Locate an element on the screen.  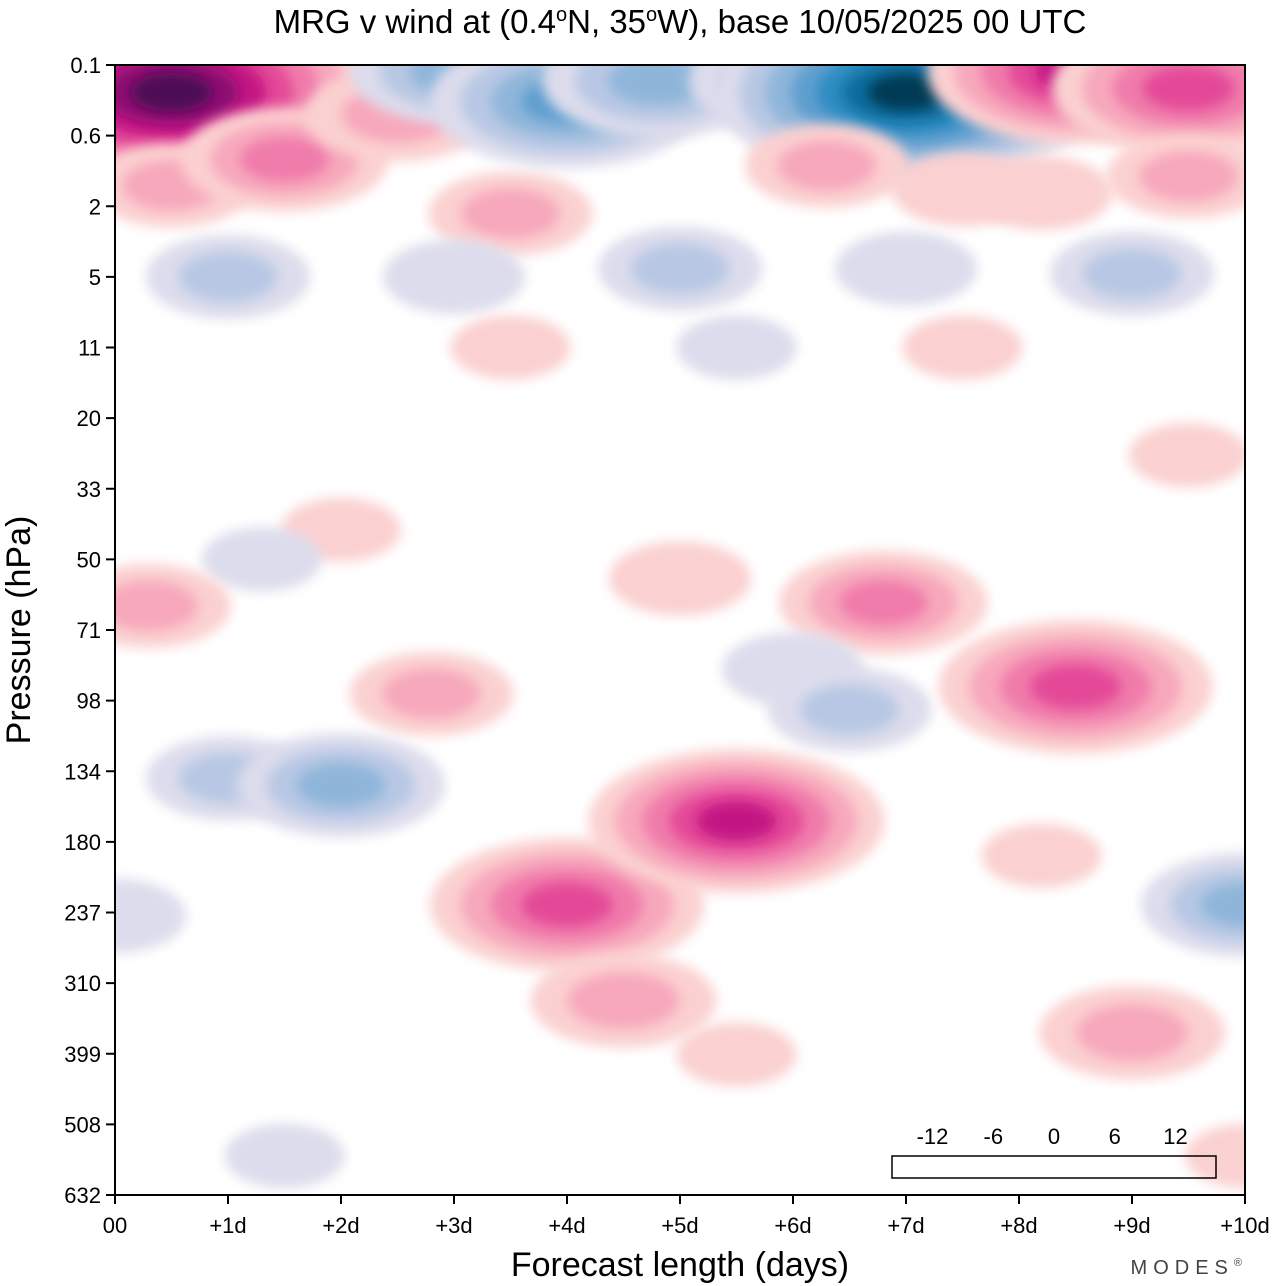
colorbar-frame is located at coordinates (1054, 1167).